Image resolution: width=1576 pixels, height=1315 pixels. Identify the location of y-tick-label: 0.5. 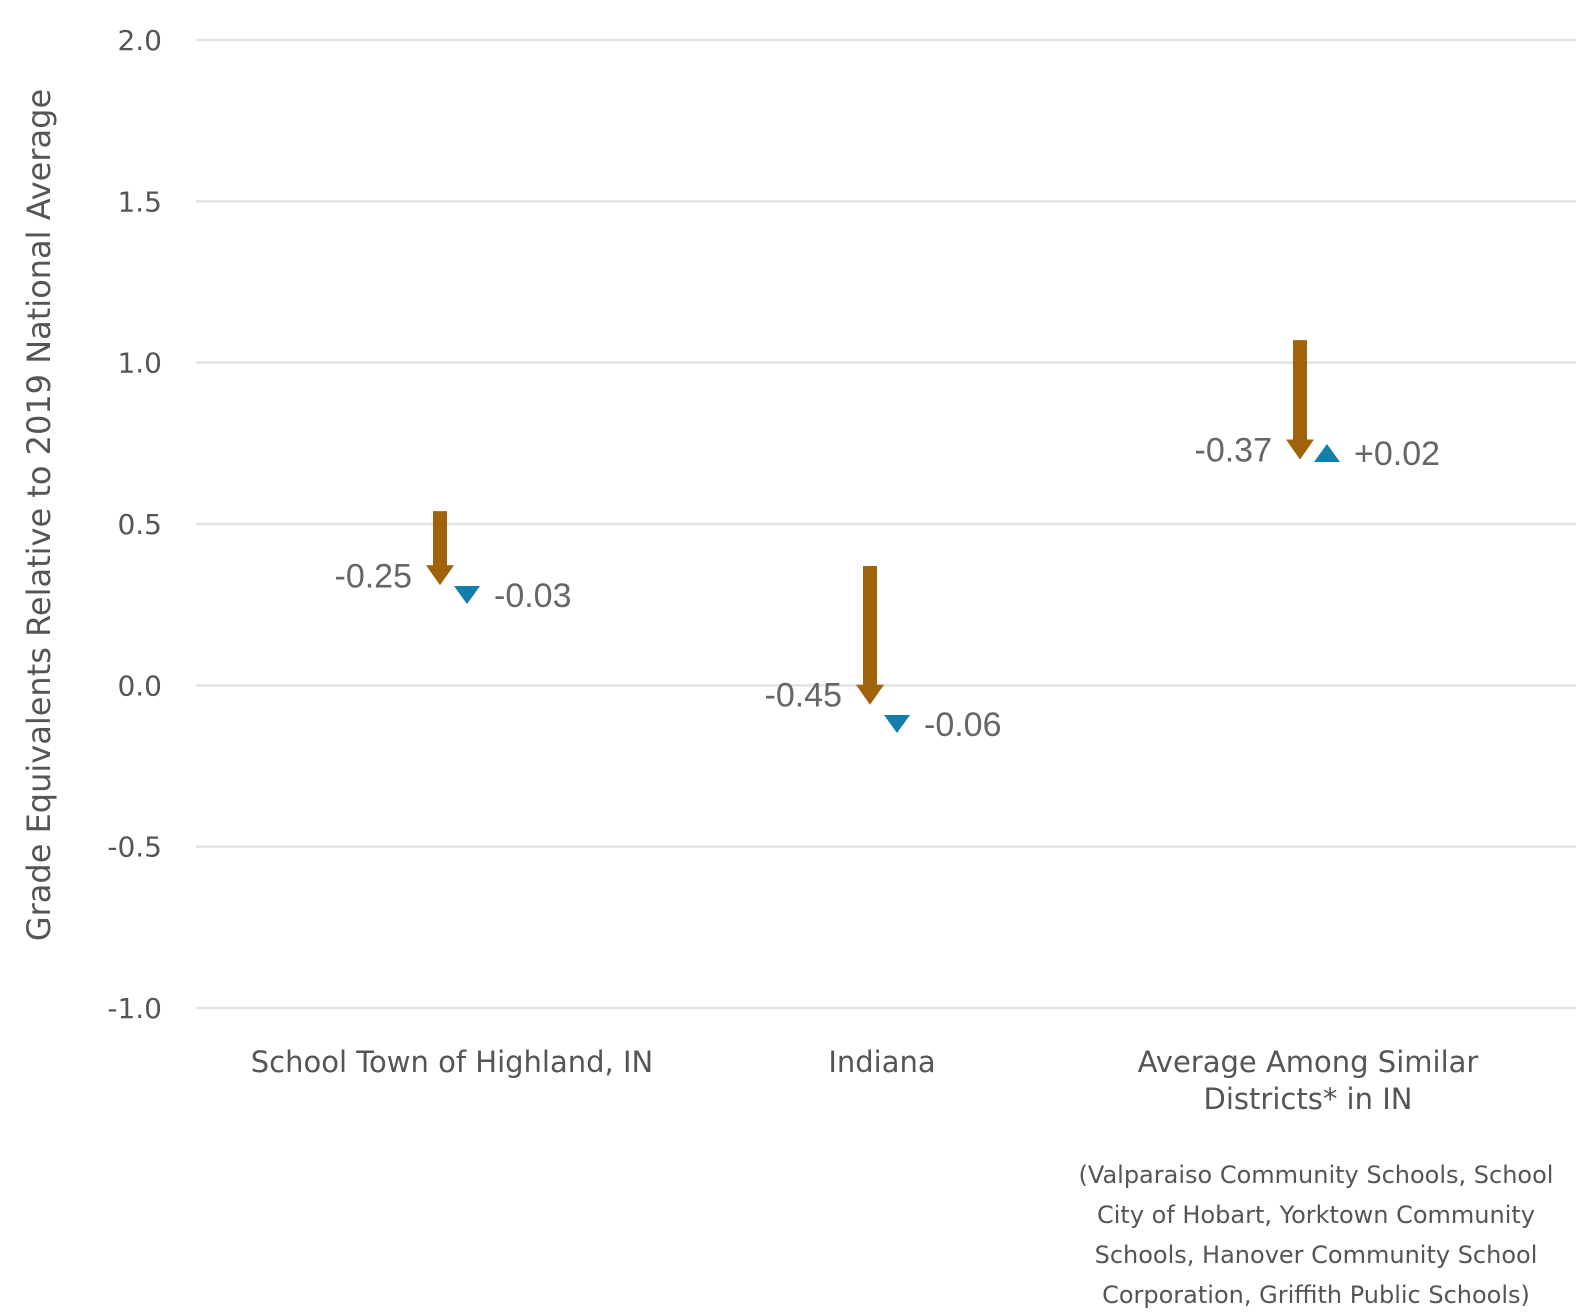
(139, 524).